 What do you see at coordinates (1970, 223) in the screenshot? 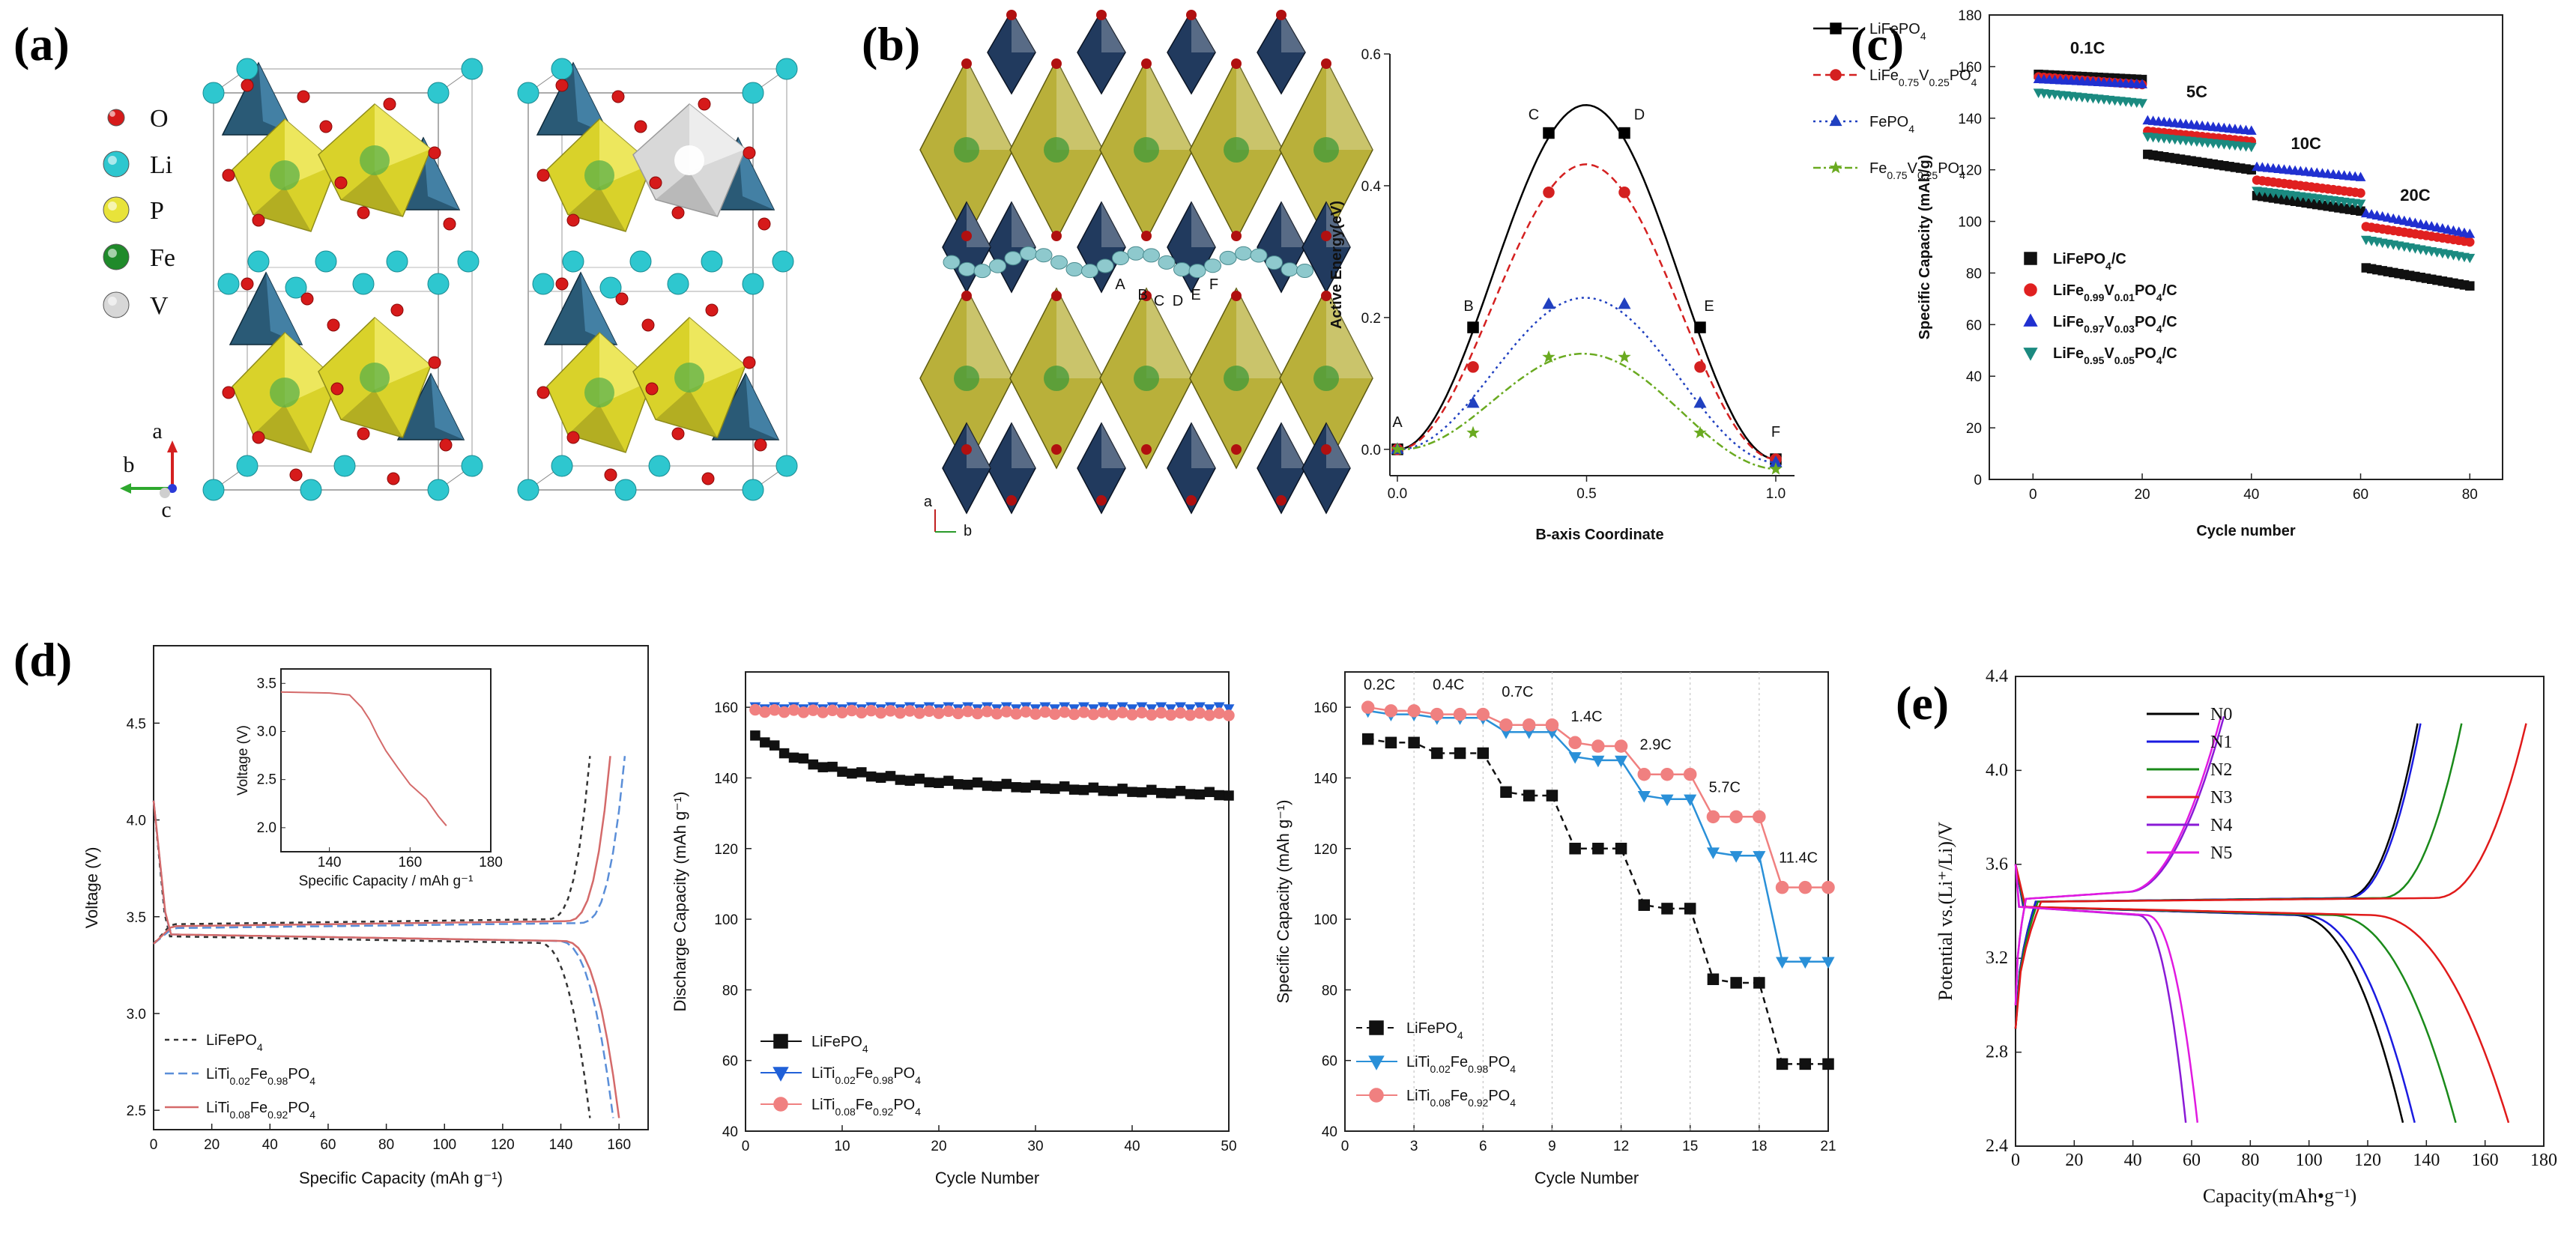
I see `y-tick-label: 100` at bounding box center [1970, 223].